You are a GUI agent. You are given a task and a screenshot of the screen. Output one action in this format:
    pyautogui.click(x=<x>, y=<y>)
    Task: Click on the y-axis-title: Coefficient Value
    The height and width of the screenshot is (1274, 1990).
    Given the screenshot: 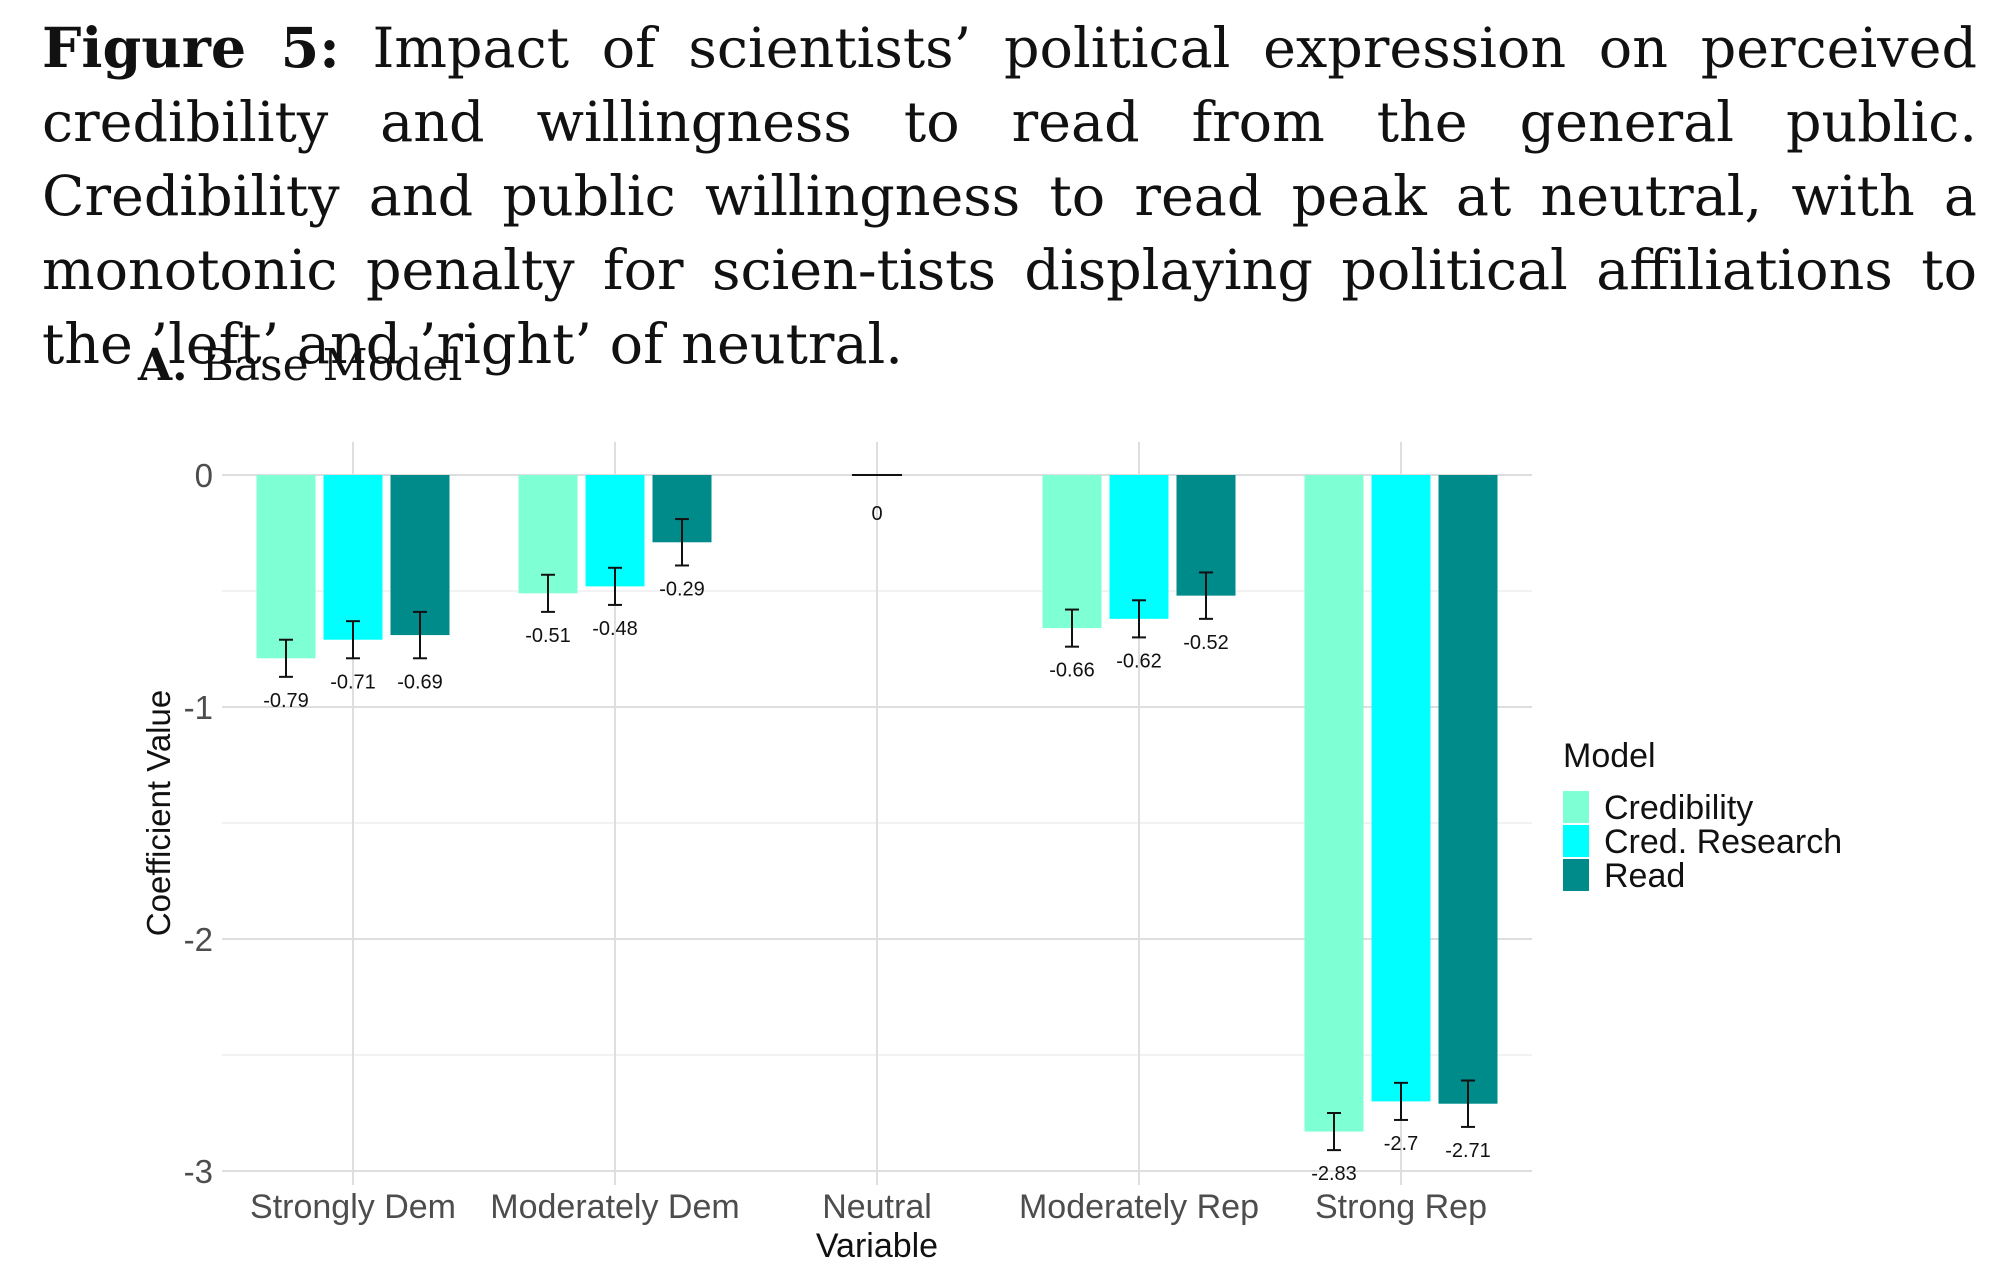 What is the action you would take?
    pyautogui.click(x=158, y=813)
    